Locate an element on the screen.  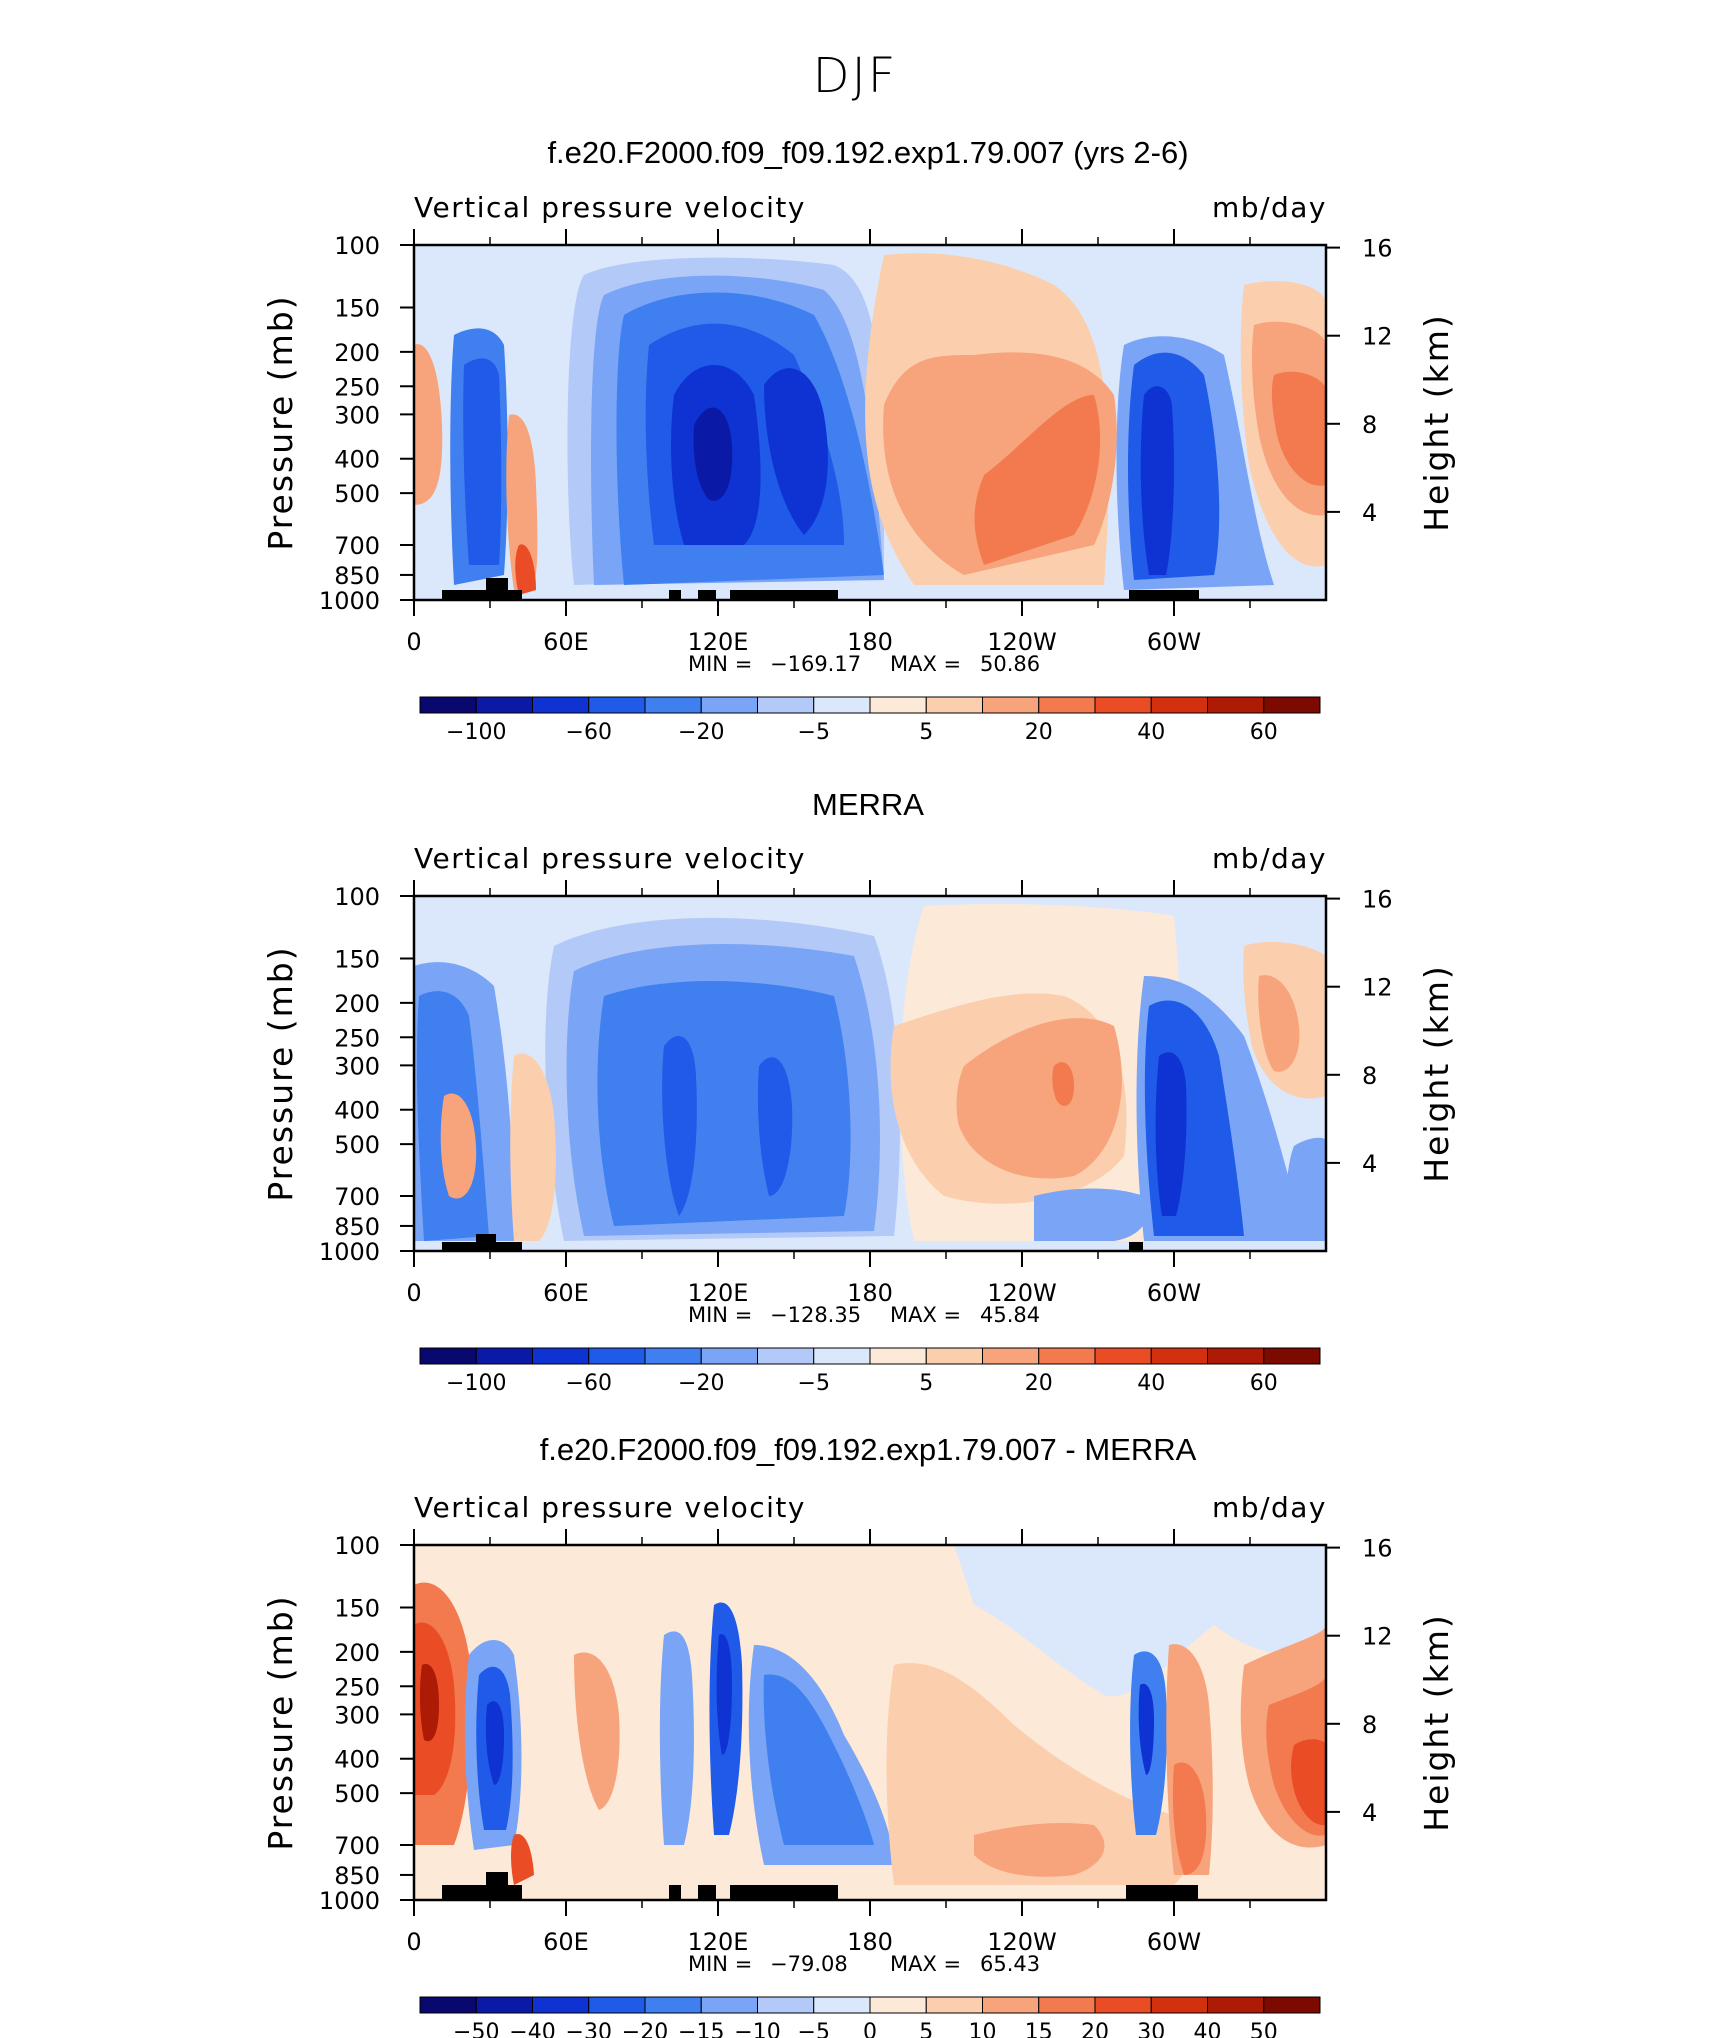
contour-field is located at coordinates (870, 1072).